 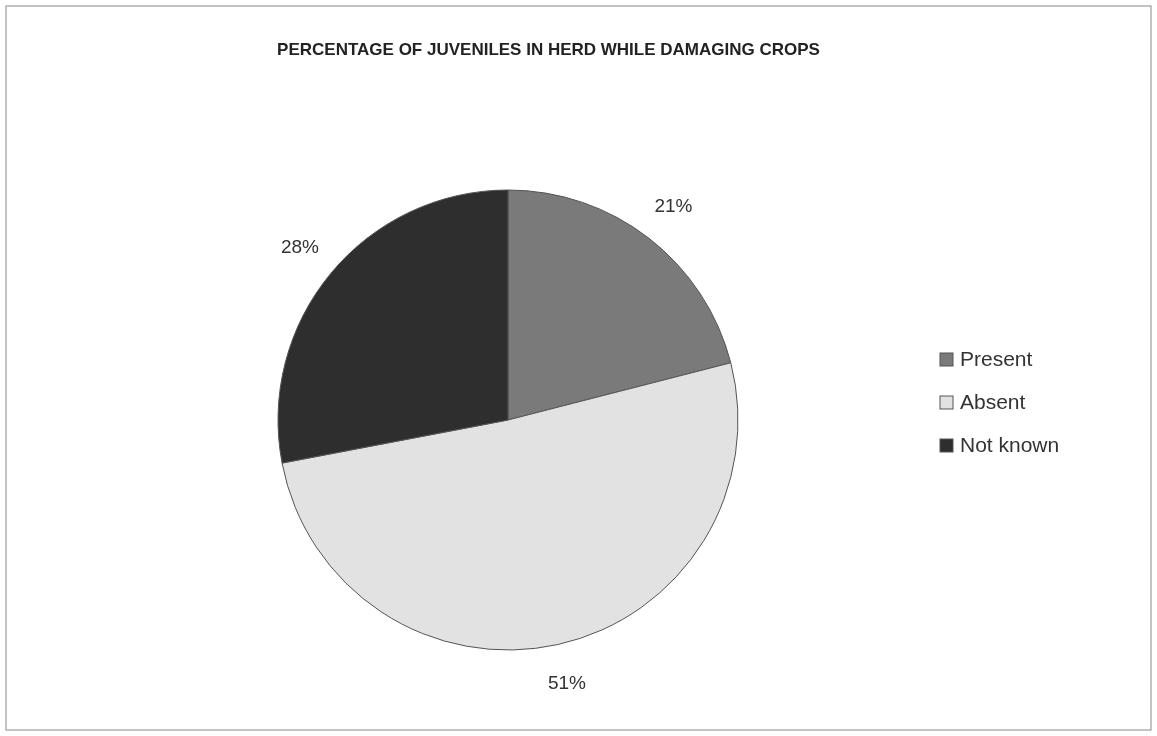 What do you see at coordinates (996, 358) in the screenshot?
I see `legend-label: Present` at bounding box center [996, 358].